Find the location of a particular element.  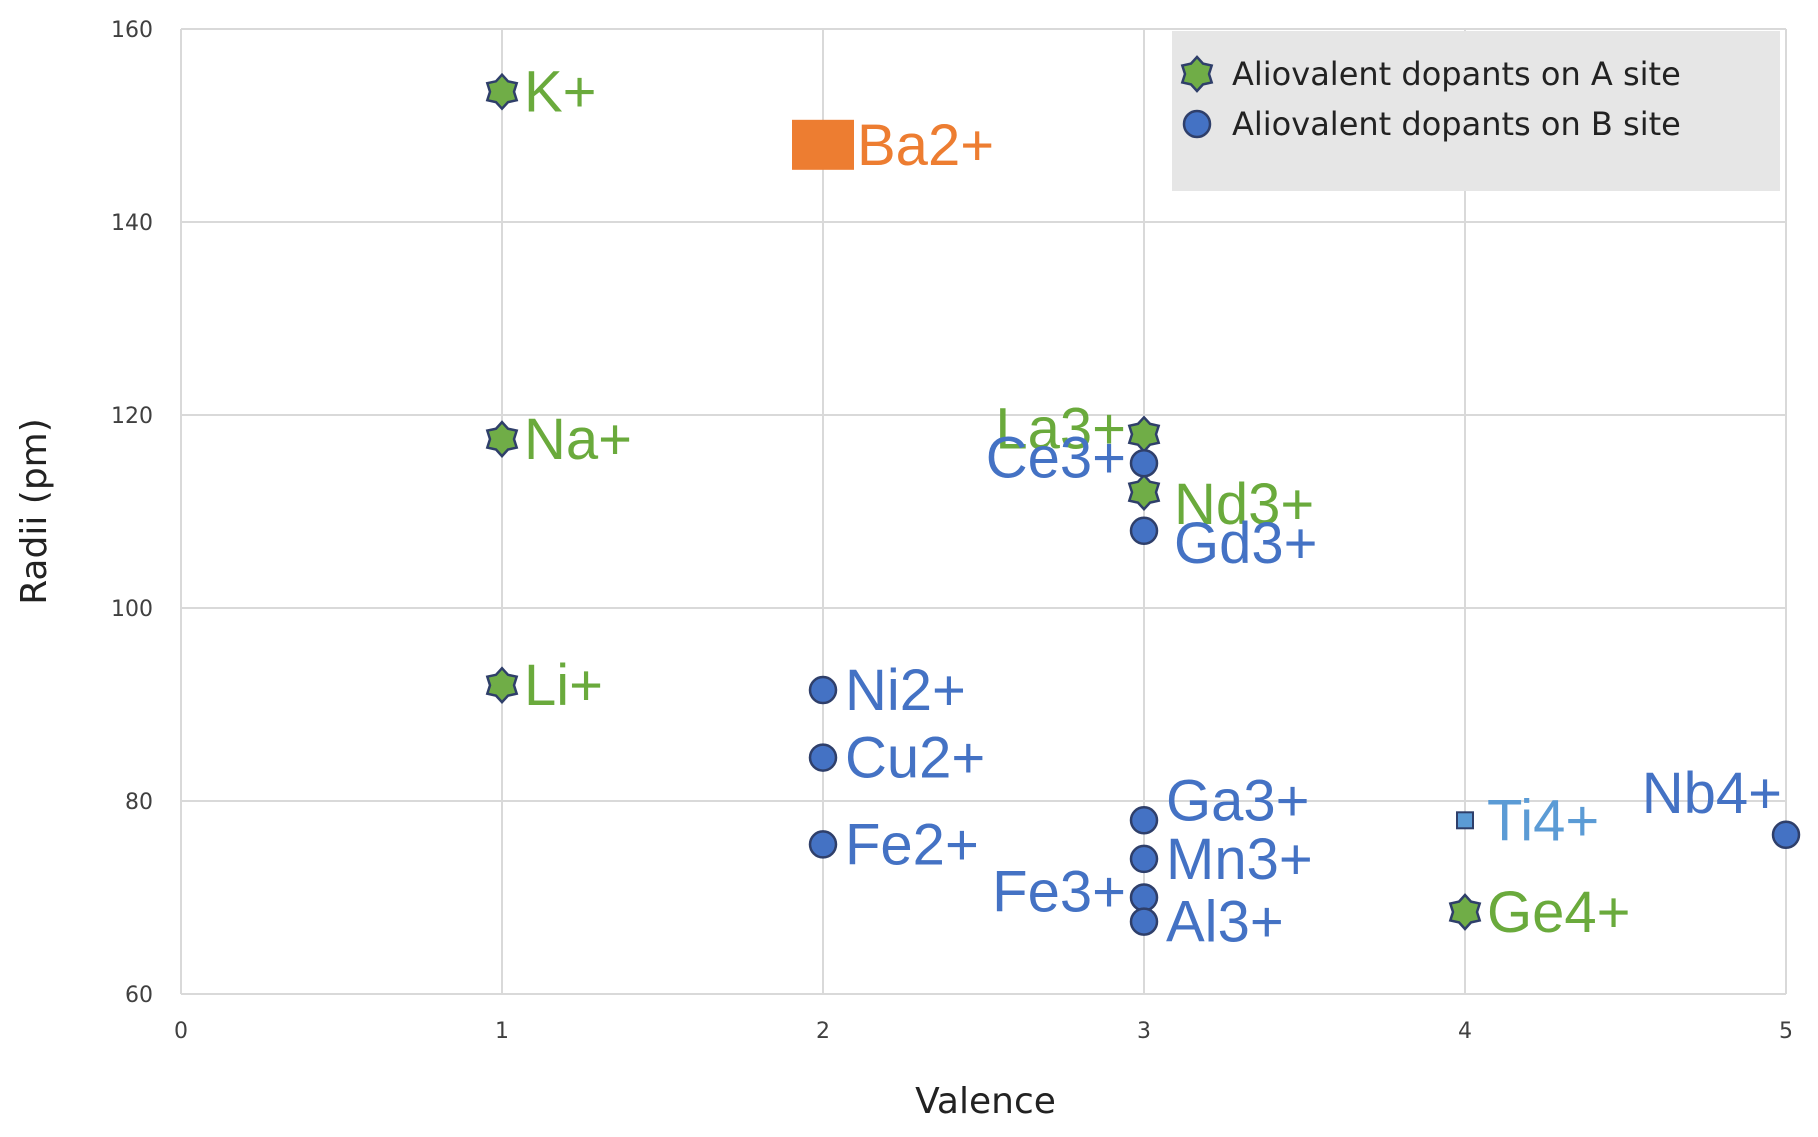

label-cu2: Cu2+ is located at coordinates (915, 758).